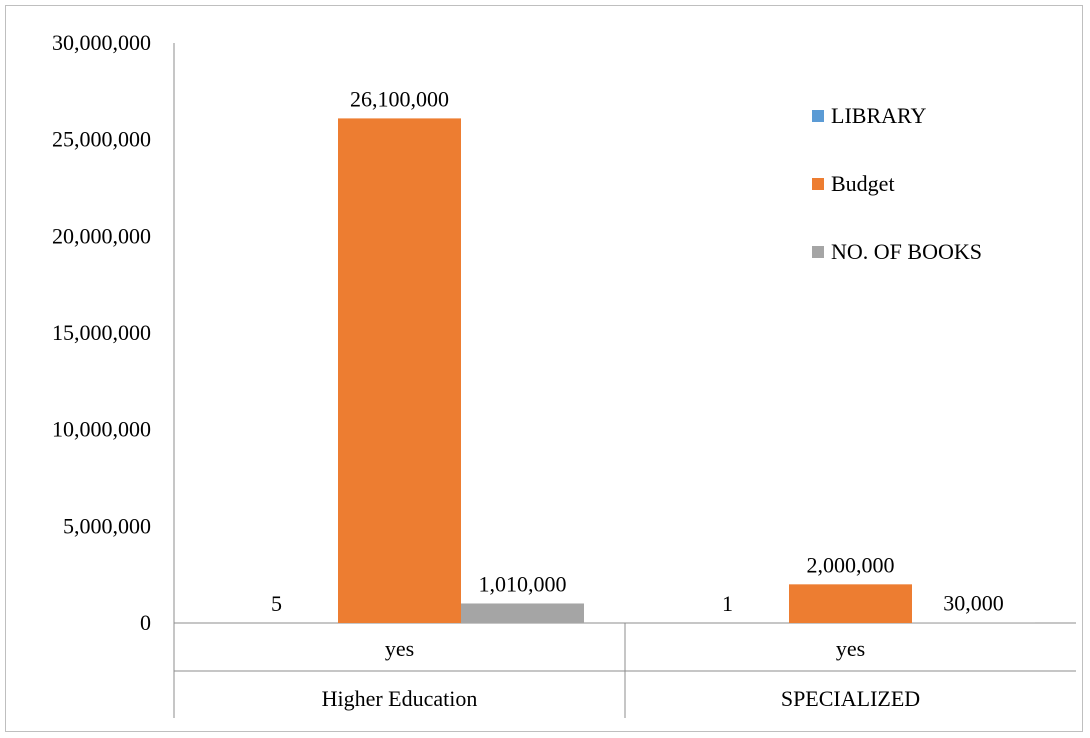 The image size is (1090, 738). What do you see at coordinates (897, 183) in the screenshot?
I see `chart-legend: LIBRARY Budget NO. OF BOOKS` at bounding box center [897, 183].